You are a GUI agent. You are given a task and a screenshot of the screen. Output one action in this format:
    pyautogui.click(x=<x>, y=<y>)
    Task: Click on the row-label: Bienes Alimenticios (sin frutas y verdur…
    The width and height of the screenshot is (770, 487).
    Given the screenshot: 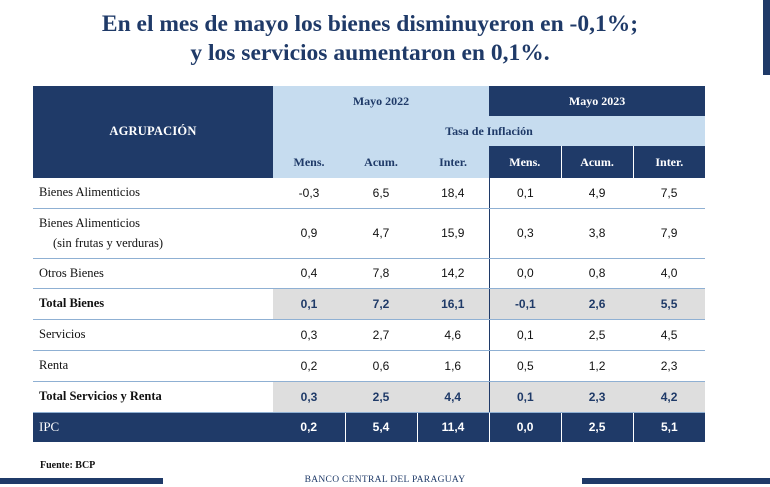 What is the action you would take?
    pyautogui.click(x=153, y=233)
    